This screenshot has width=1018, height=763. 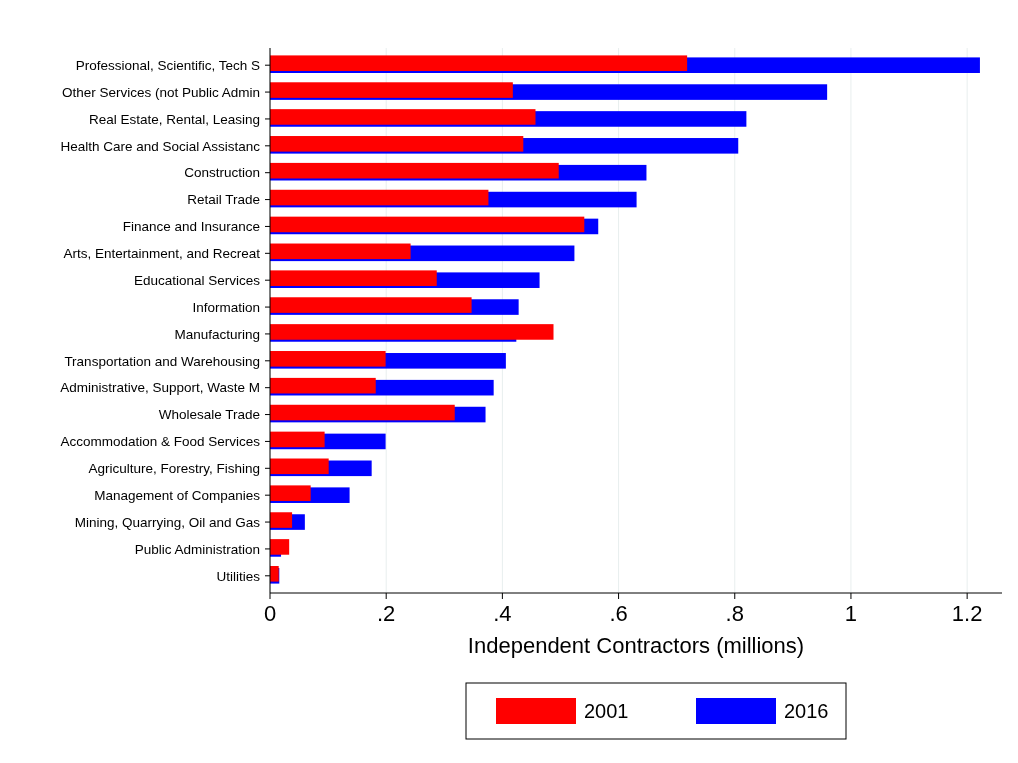 What do you see at coordinates (618, 613) in the screenshot?
I see `x-tick-label: .6` at bounding box center [618, 613].